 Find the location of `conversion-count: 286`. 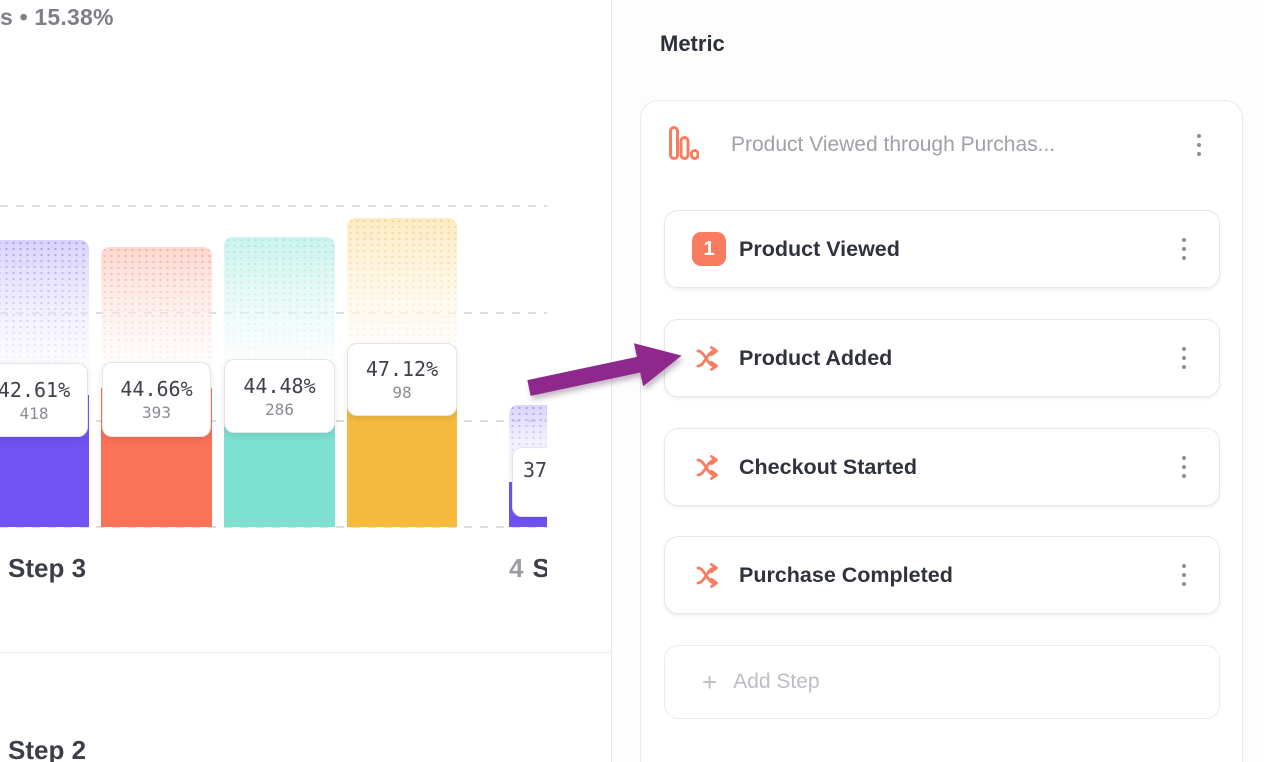

conversion-count: 286 is located at coordinates (279, 409).